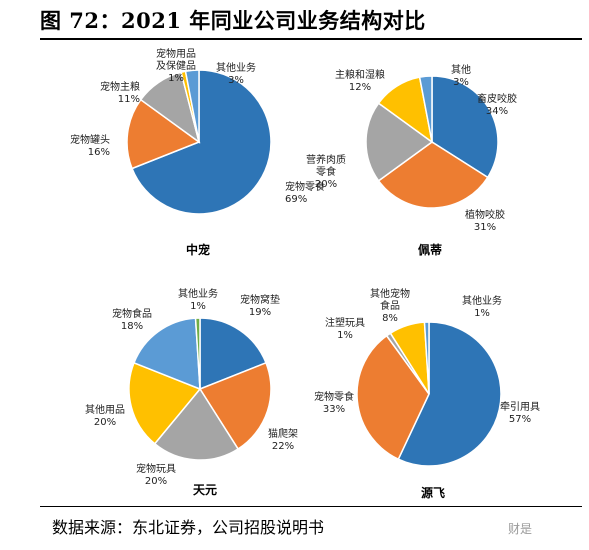 Image resolution: width=589 pixels, height=550 pixels. I want to click on slice-label: 主粮和湿粮 12%, so click(360, 80).